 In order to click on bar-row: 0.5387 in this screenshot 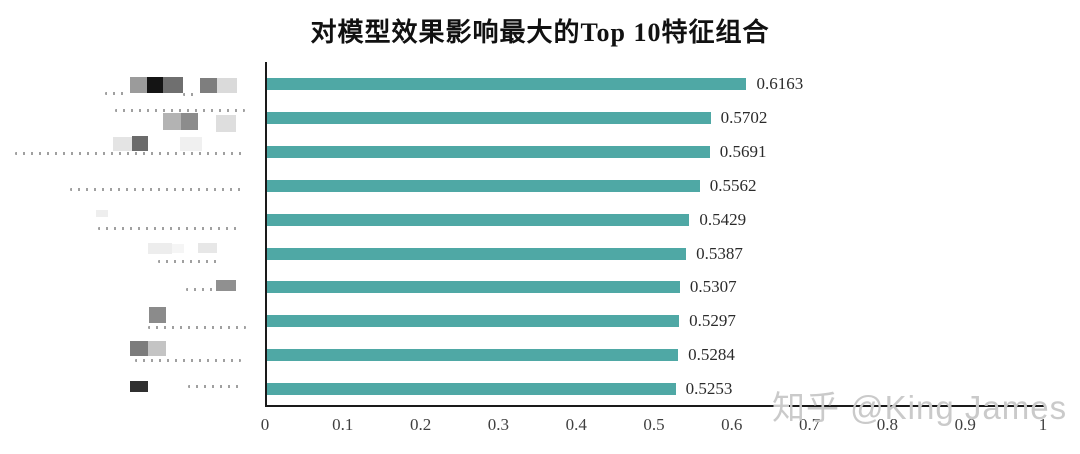, I will do `click(656, 253)`.